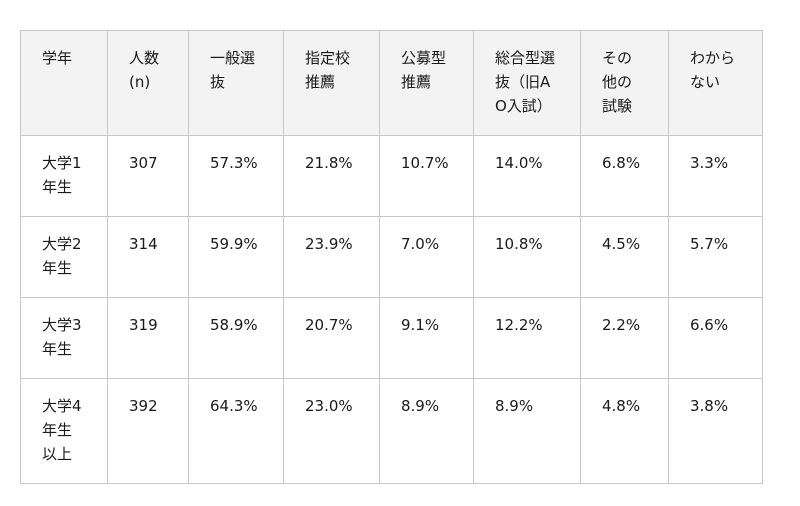 Image resolution: width=800 pixels, height=506 pixels. I want to click on row-label: 大学2年生, so click(64, 257).